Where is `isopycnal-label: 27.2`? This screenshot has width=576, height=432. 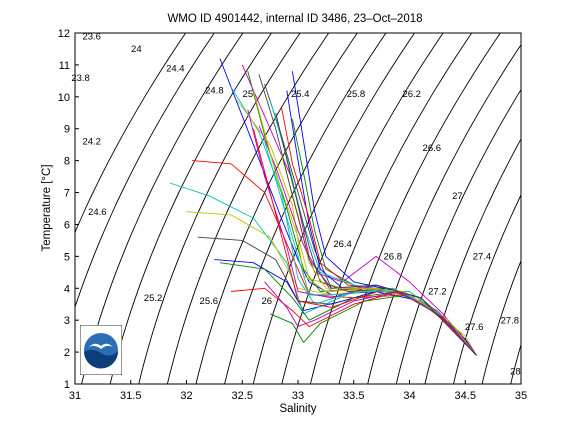 isopycnal-label: 27.2 is located at coordinates (437, 292).